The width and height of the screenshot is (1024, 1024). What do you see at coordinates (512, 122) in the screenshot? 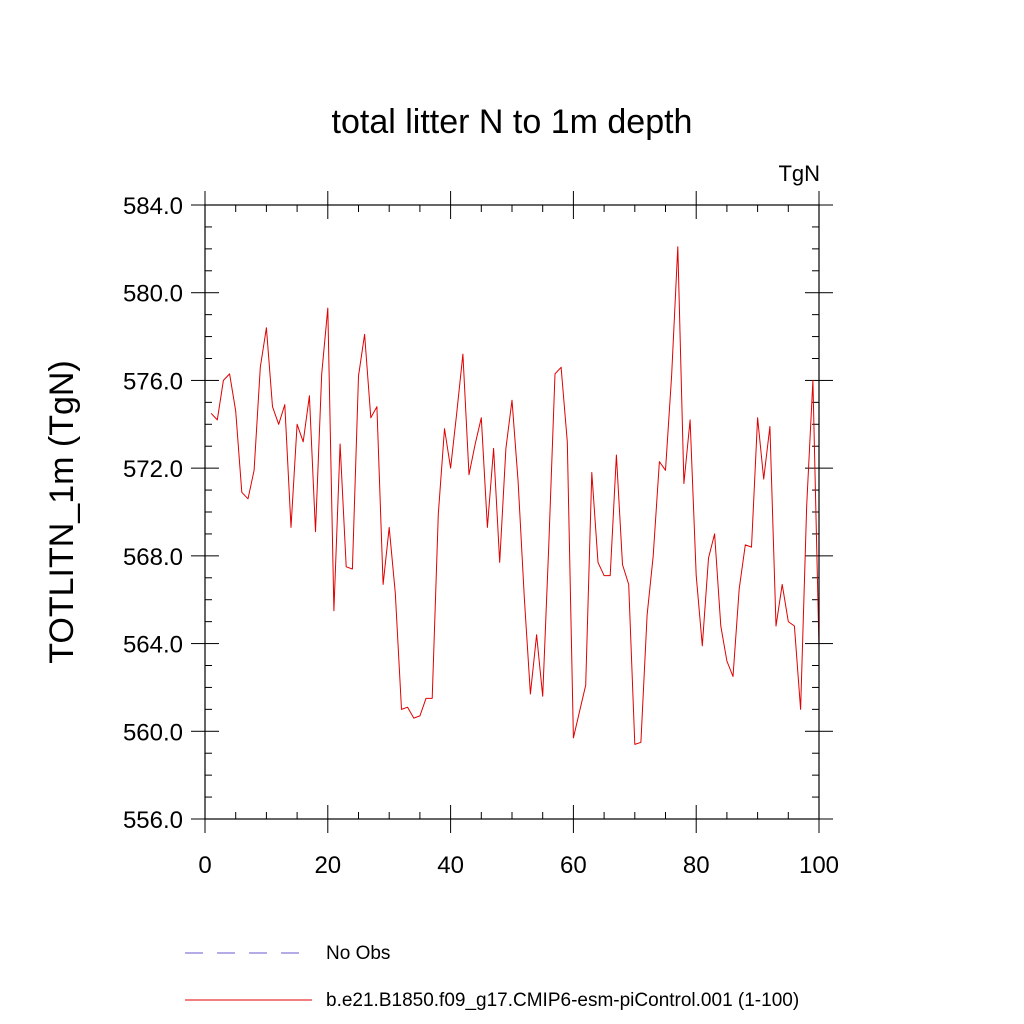
I see `chart-title: total litter N to 1m depth` at bounding box center [512, 122].